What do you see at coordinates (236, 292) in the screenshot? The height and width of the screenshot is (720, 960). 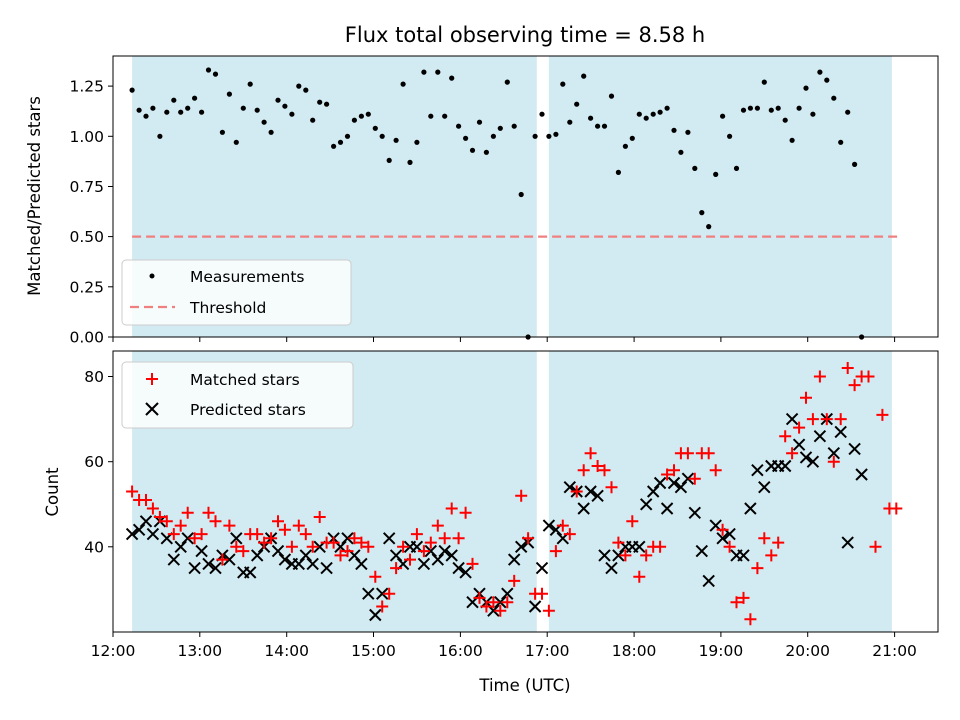 I see `top-legend-box` at bounding box center [236, 292].